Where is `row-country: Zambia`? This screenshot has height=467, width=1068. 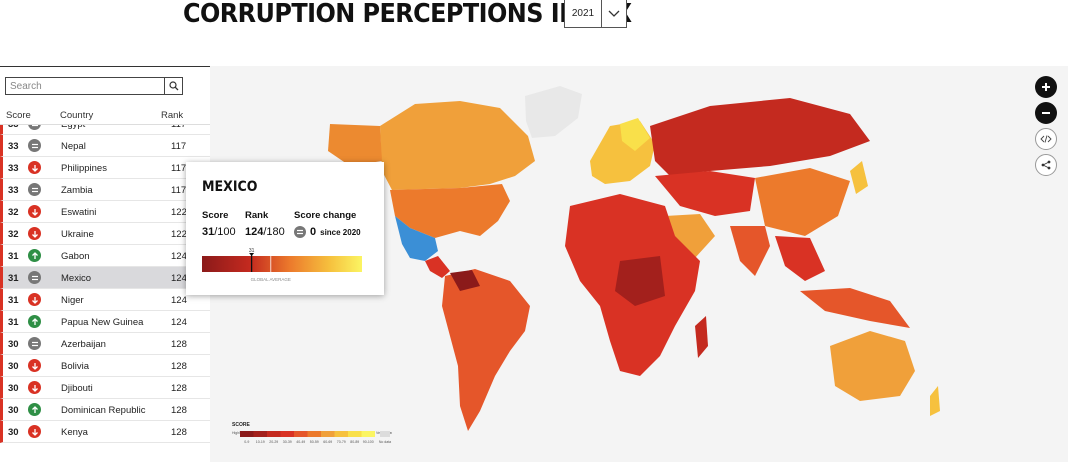
row-country: Zambia is located at coordinates (77, 190).